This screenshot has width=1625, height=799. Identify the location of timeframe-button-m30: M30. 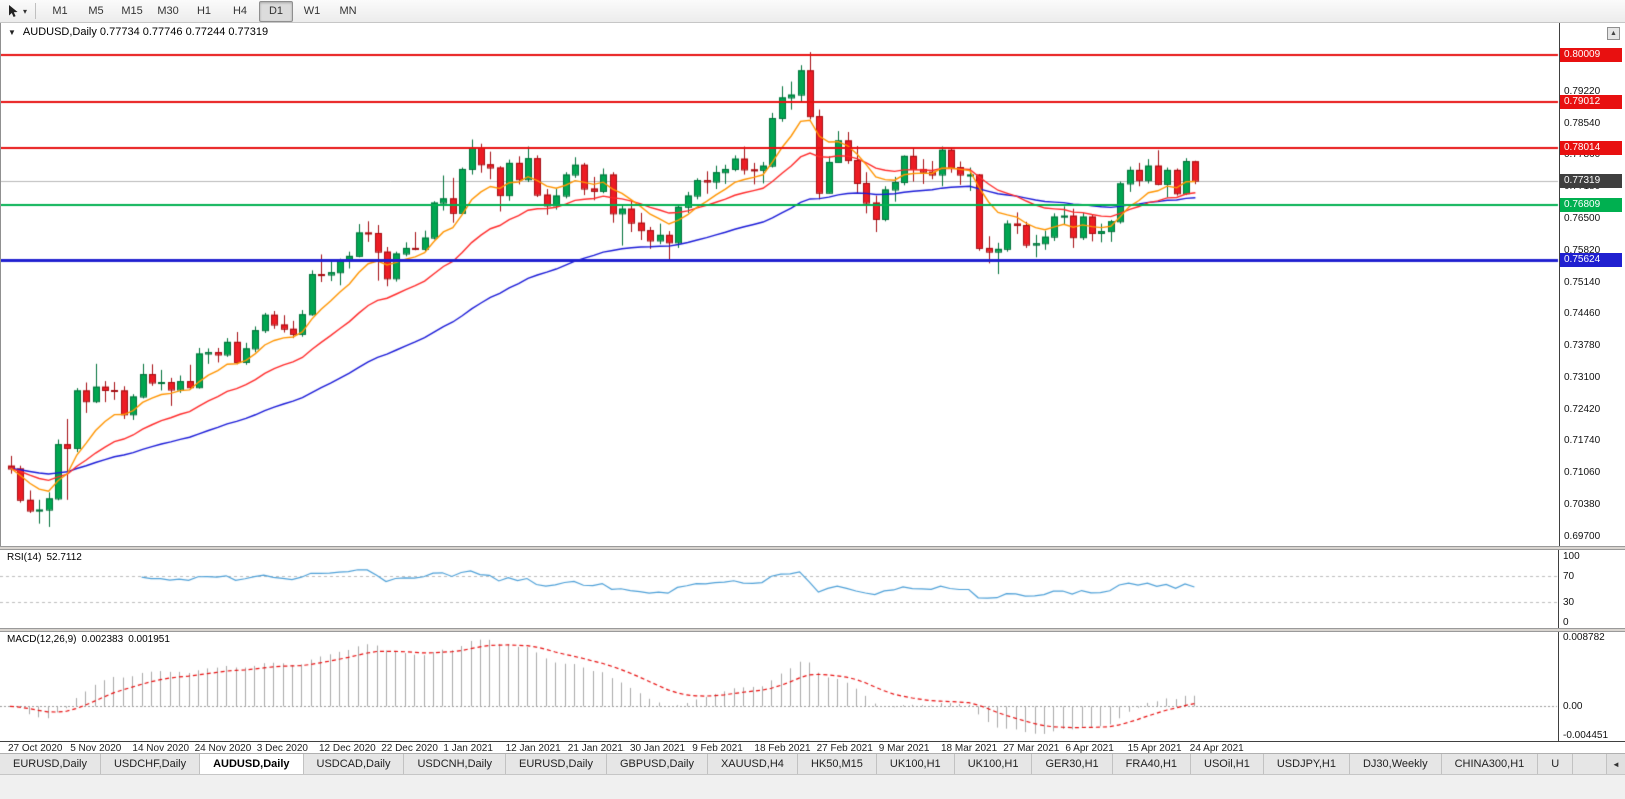
(168, 11).